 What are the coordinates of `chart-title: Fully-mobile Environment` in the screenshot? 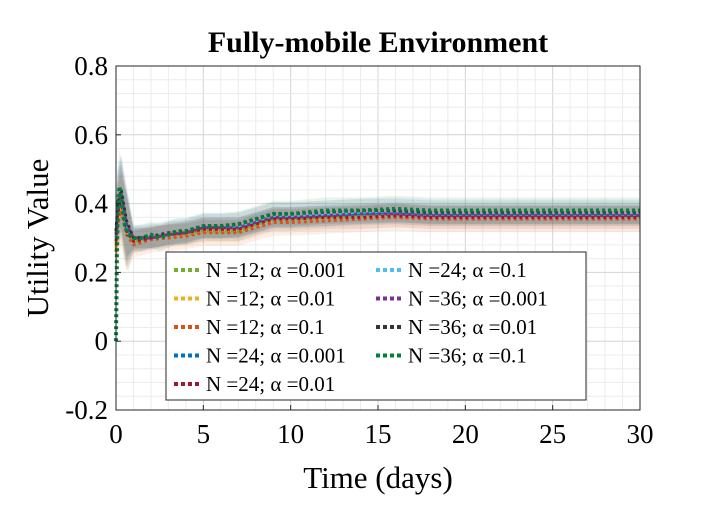 It's located at (378, 42).